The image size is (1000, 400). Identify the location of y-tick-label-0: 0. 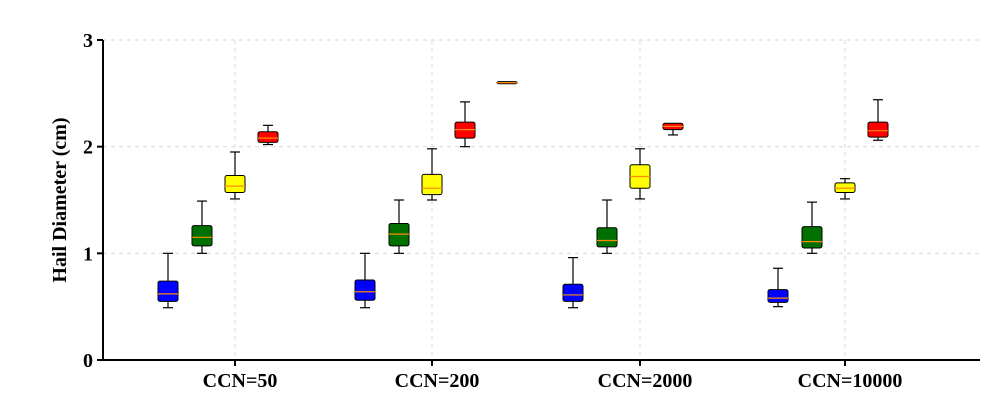
(88, 361).